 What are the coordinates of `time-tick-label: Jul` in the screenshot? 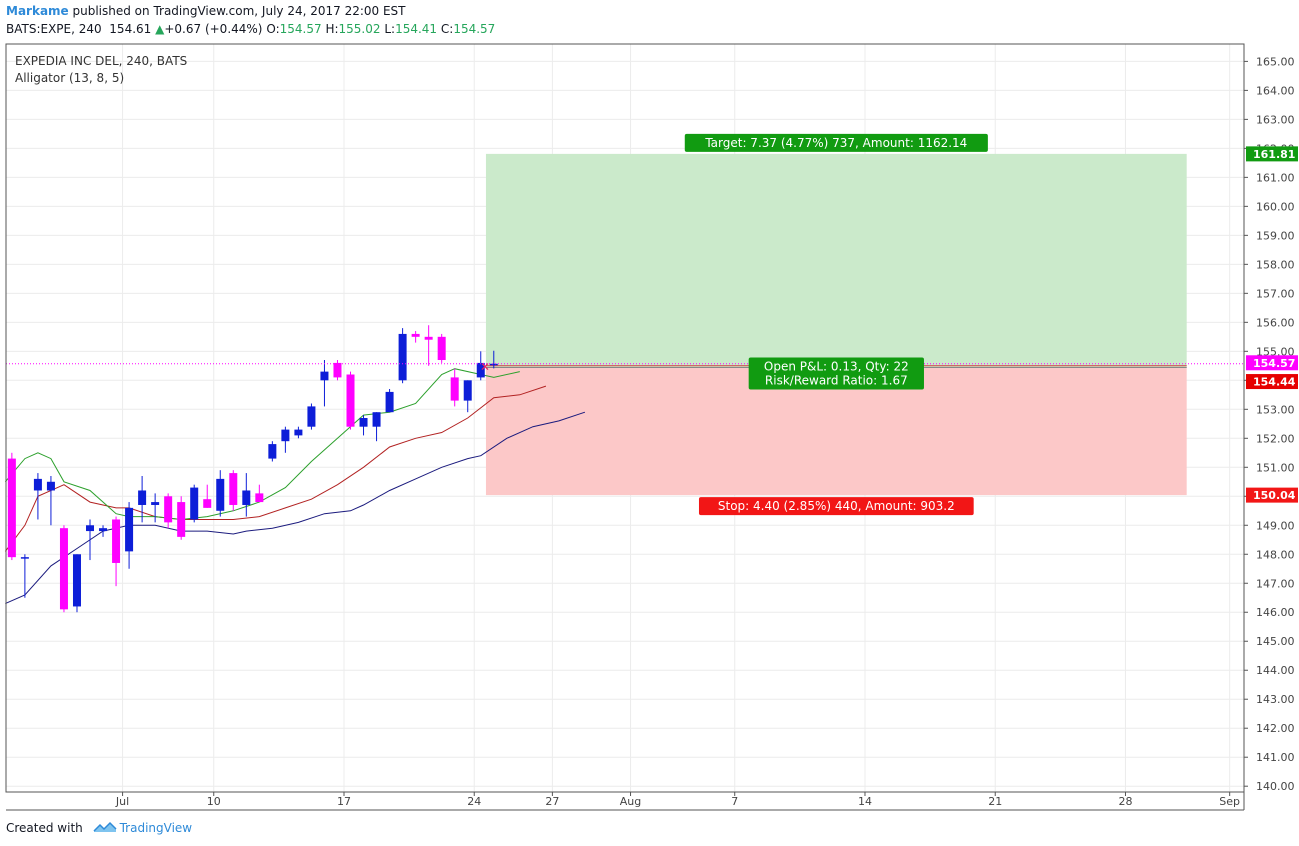 It's located at (122, 801).